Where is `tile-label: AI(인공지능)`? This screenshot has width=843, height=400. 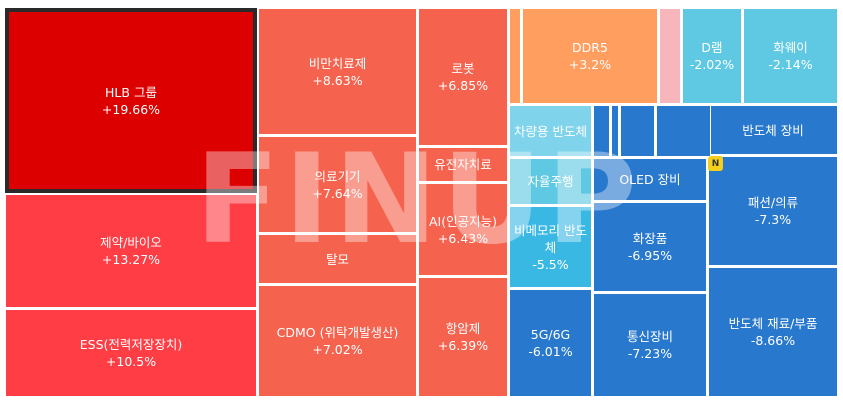 tile-label: AI(인공지능) is located at coordinates (463, 221).